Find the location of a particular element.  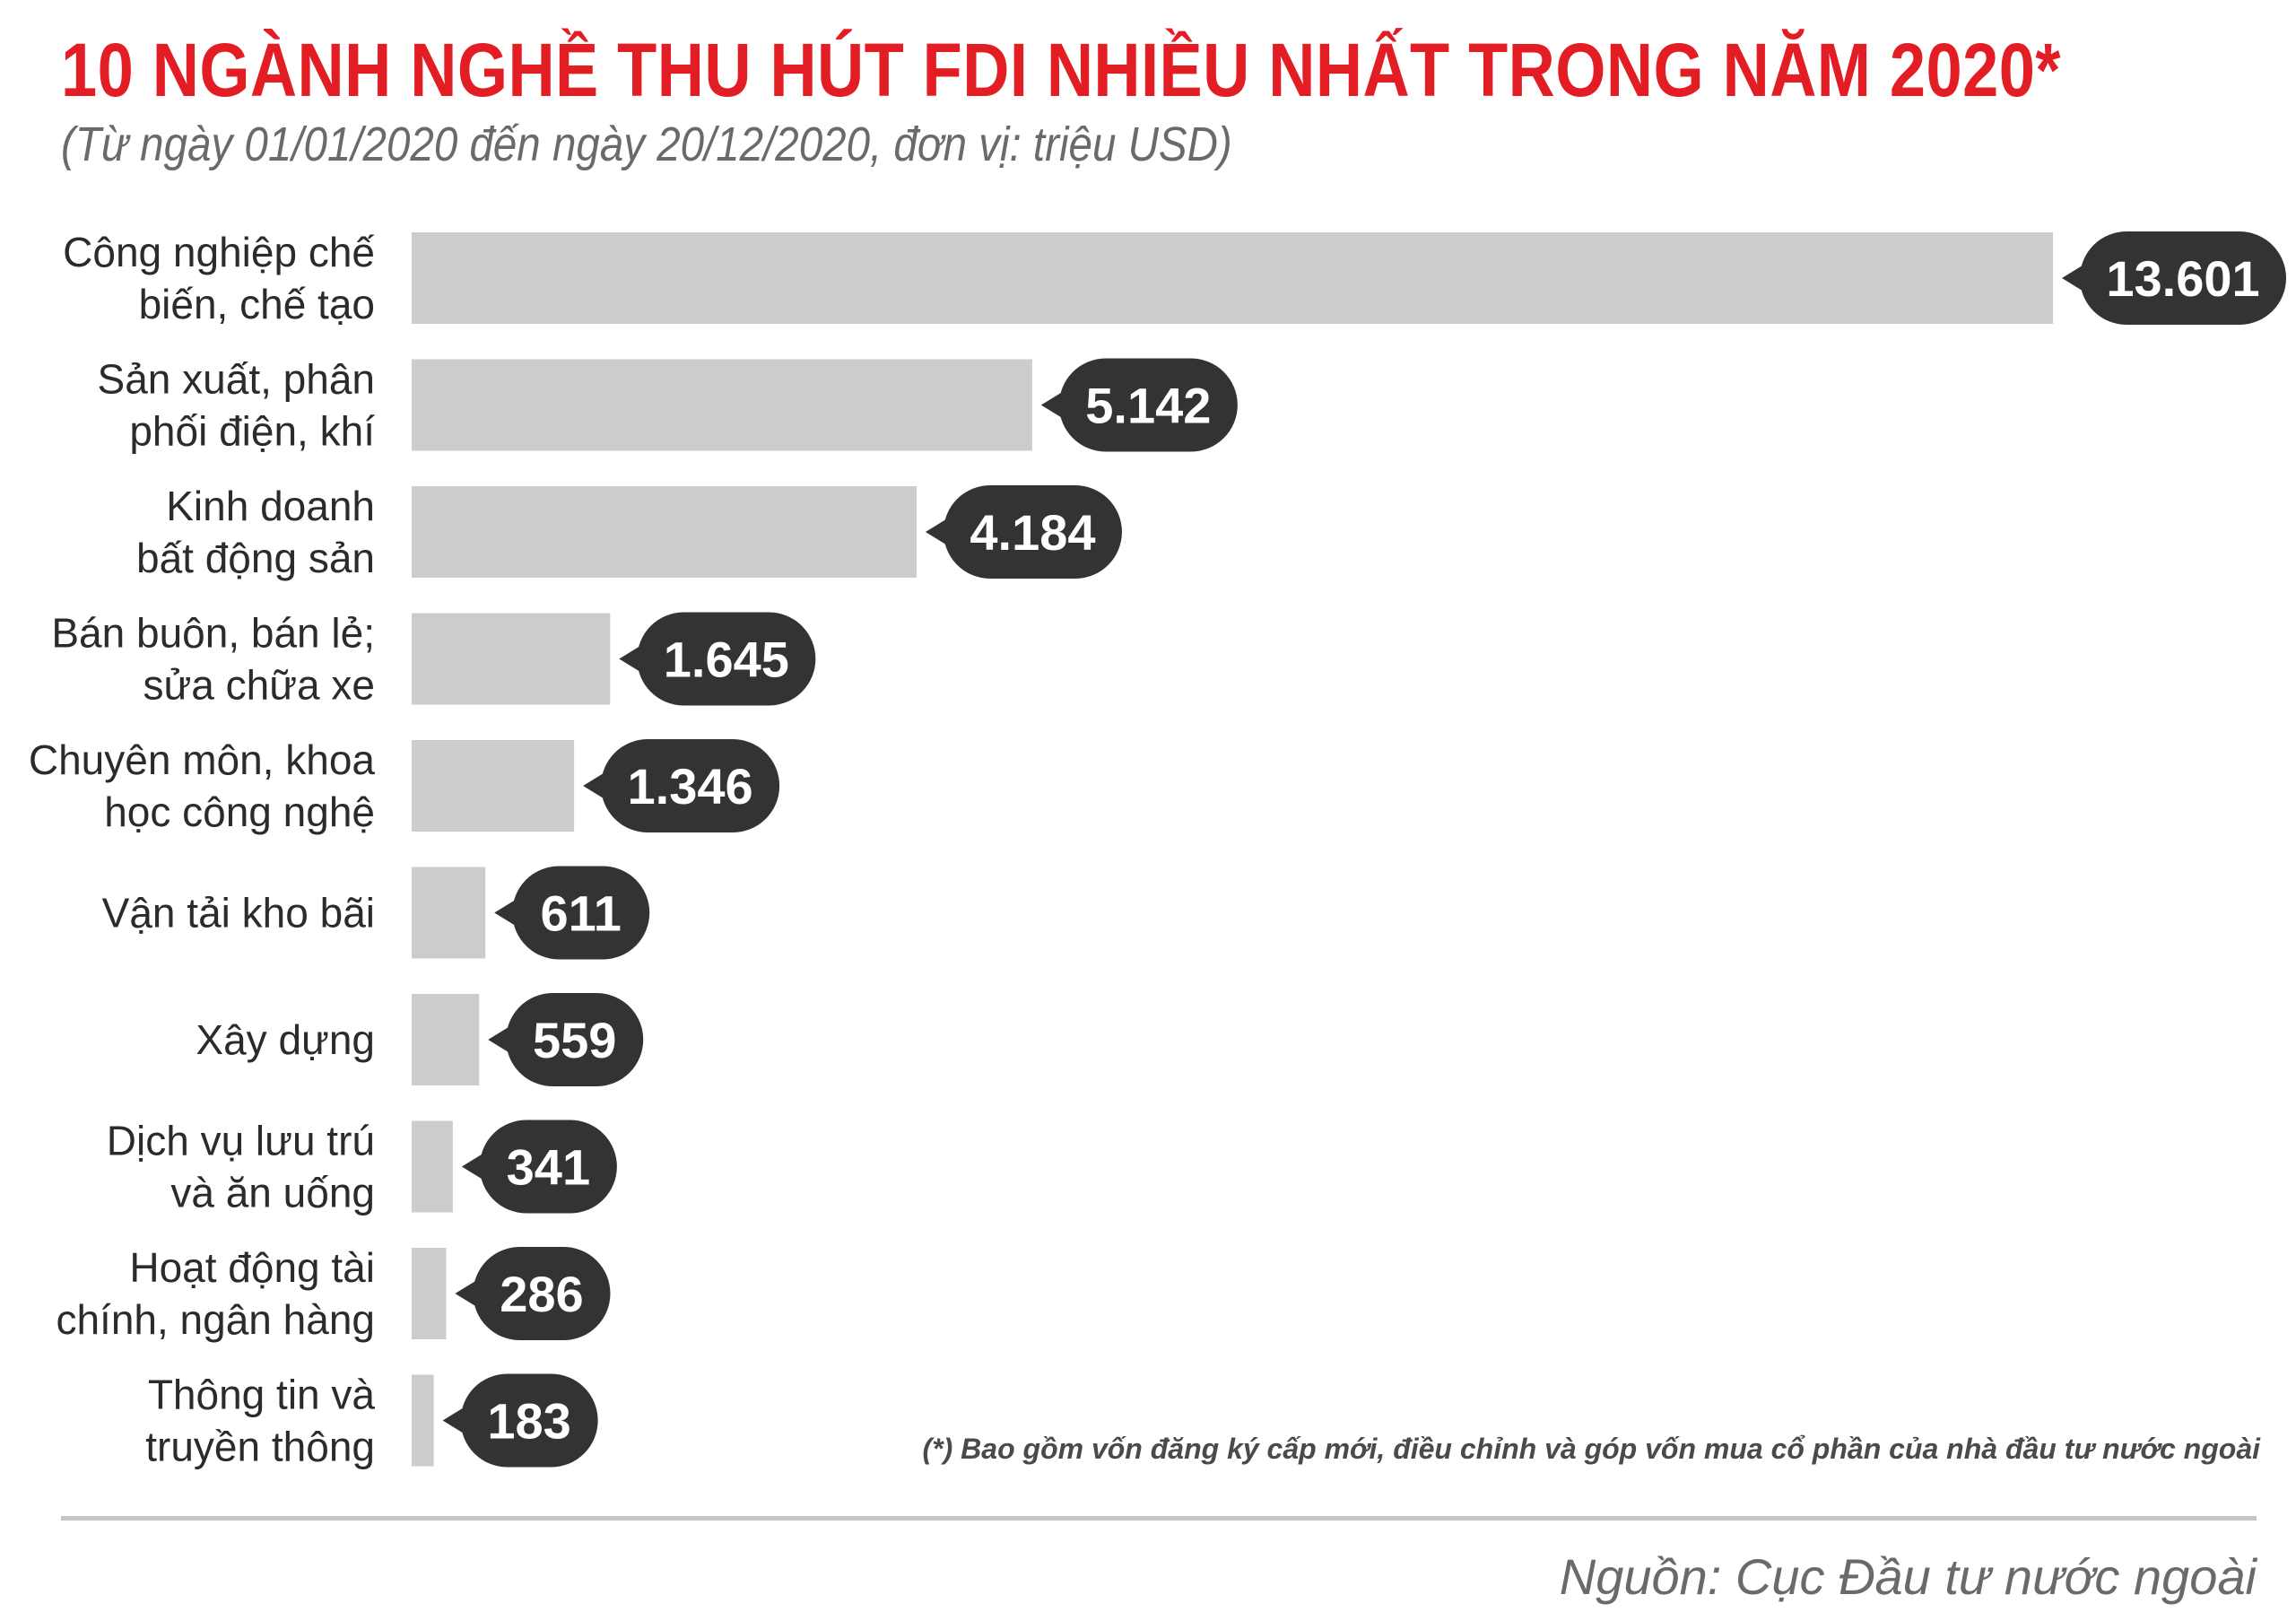

category-label: Kinh doanh bất động sản is located at coordinates (255, 532).